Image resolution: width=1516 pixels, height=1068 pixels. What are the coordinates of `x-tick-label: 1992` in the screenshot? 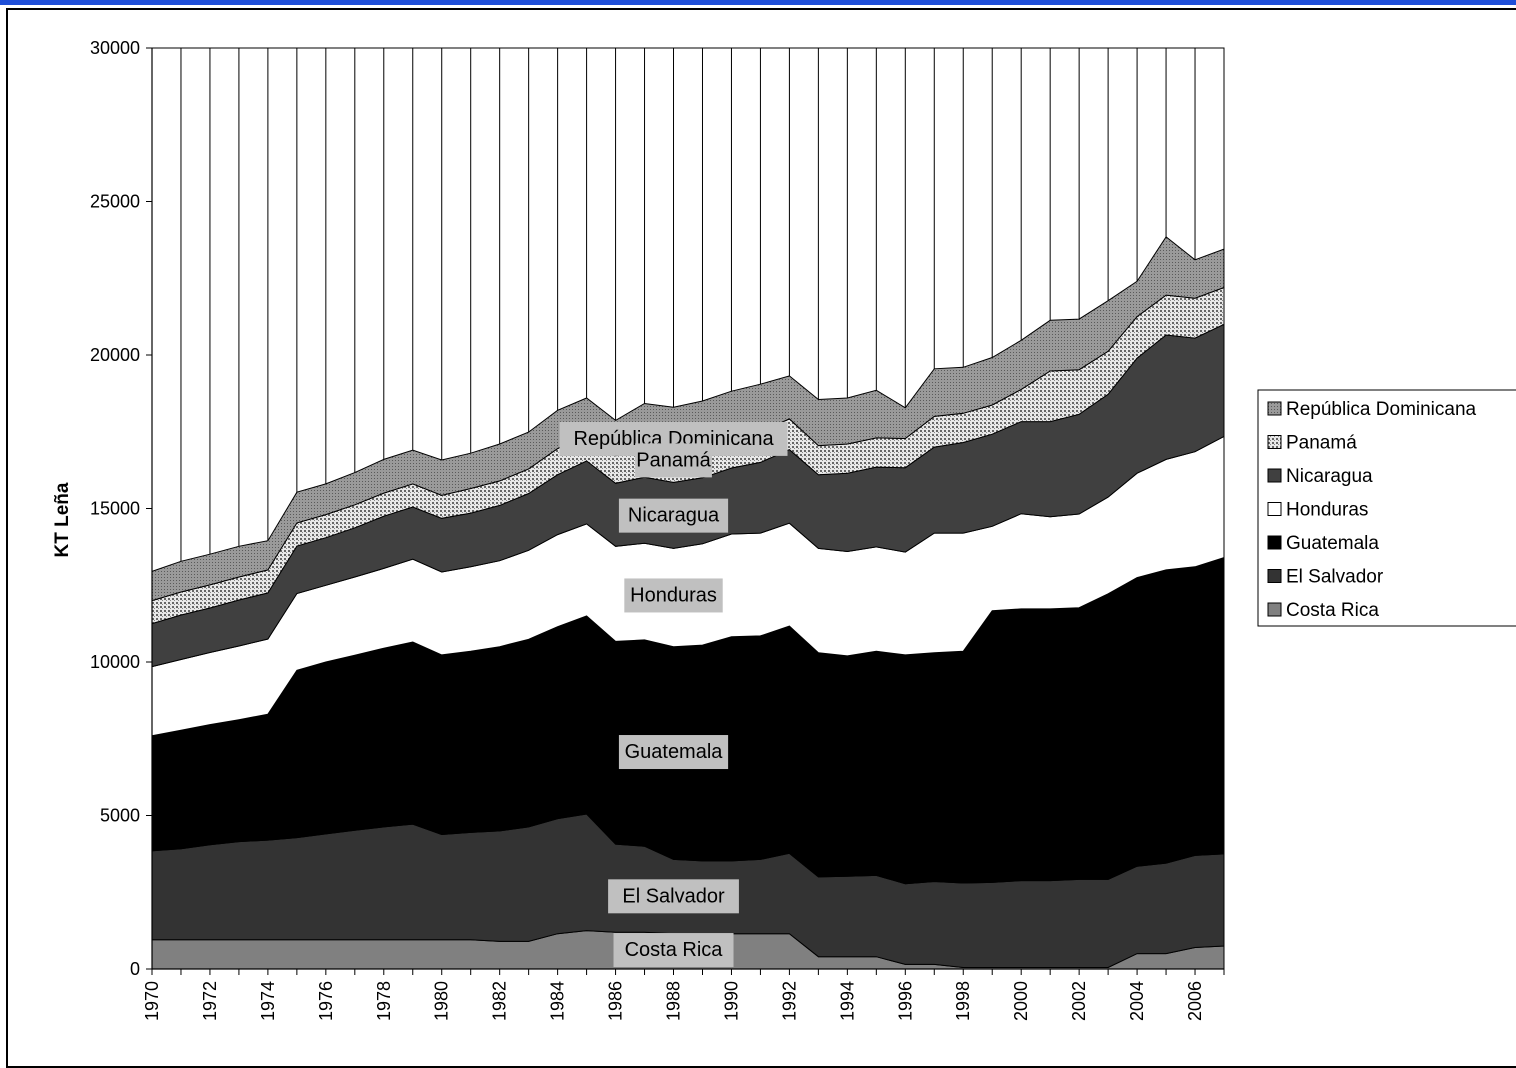 It's located at (789, 1001).